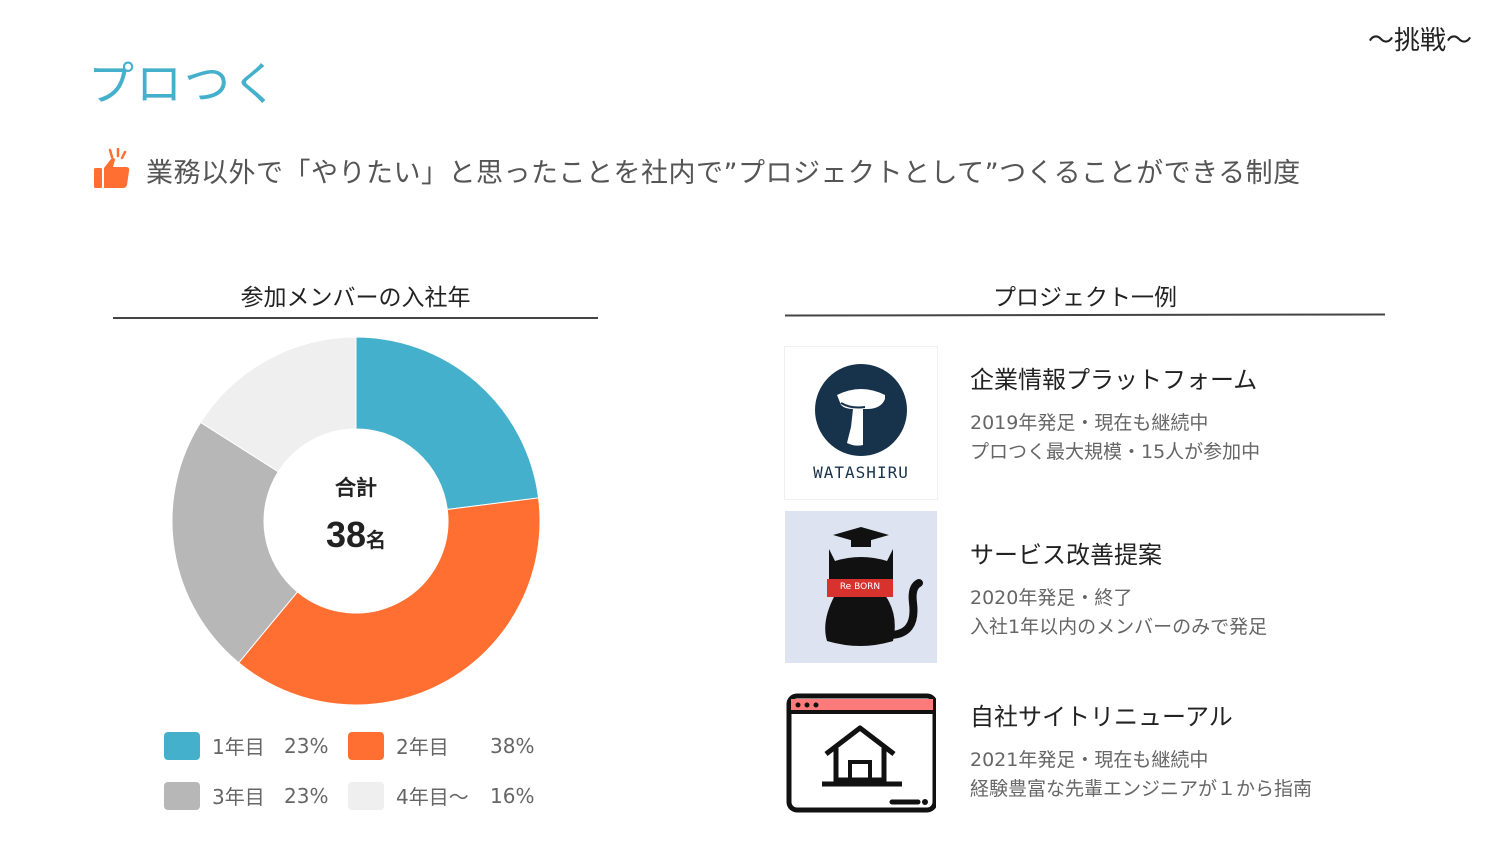 Image resolution: width=1500 pixels, height=844 pixels. Describe the element at coordinates (238, 747) in the screenshot. I see `legend-label: 1年目` at that location.